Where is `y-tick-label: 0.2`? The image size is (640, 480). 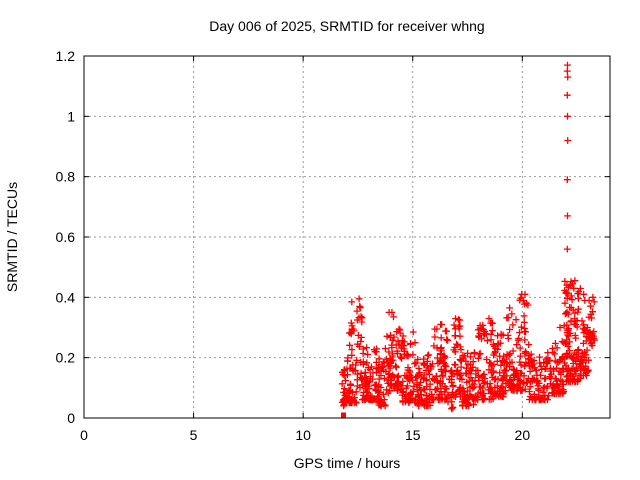
y-tick-label: 0.2 is located at coordinates (66, 358).